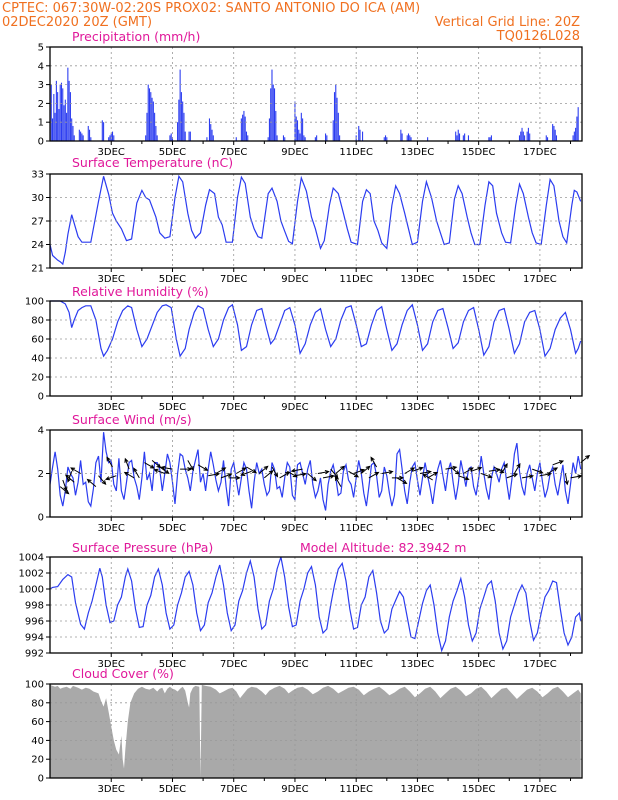 The image size is (618, 800). What do you see at coordinates (479, 664) in the screenshot?
I see `pres-xtick-label-6: 15DEC` at bounding box center [479, 664].